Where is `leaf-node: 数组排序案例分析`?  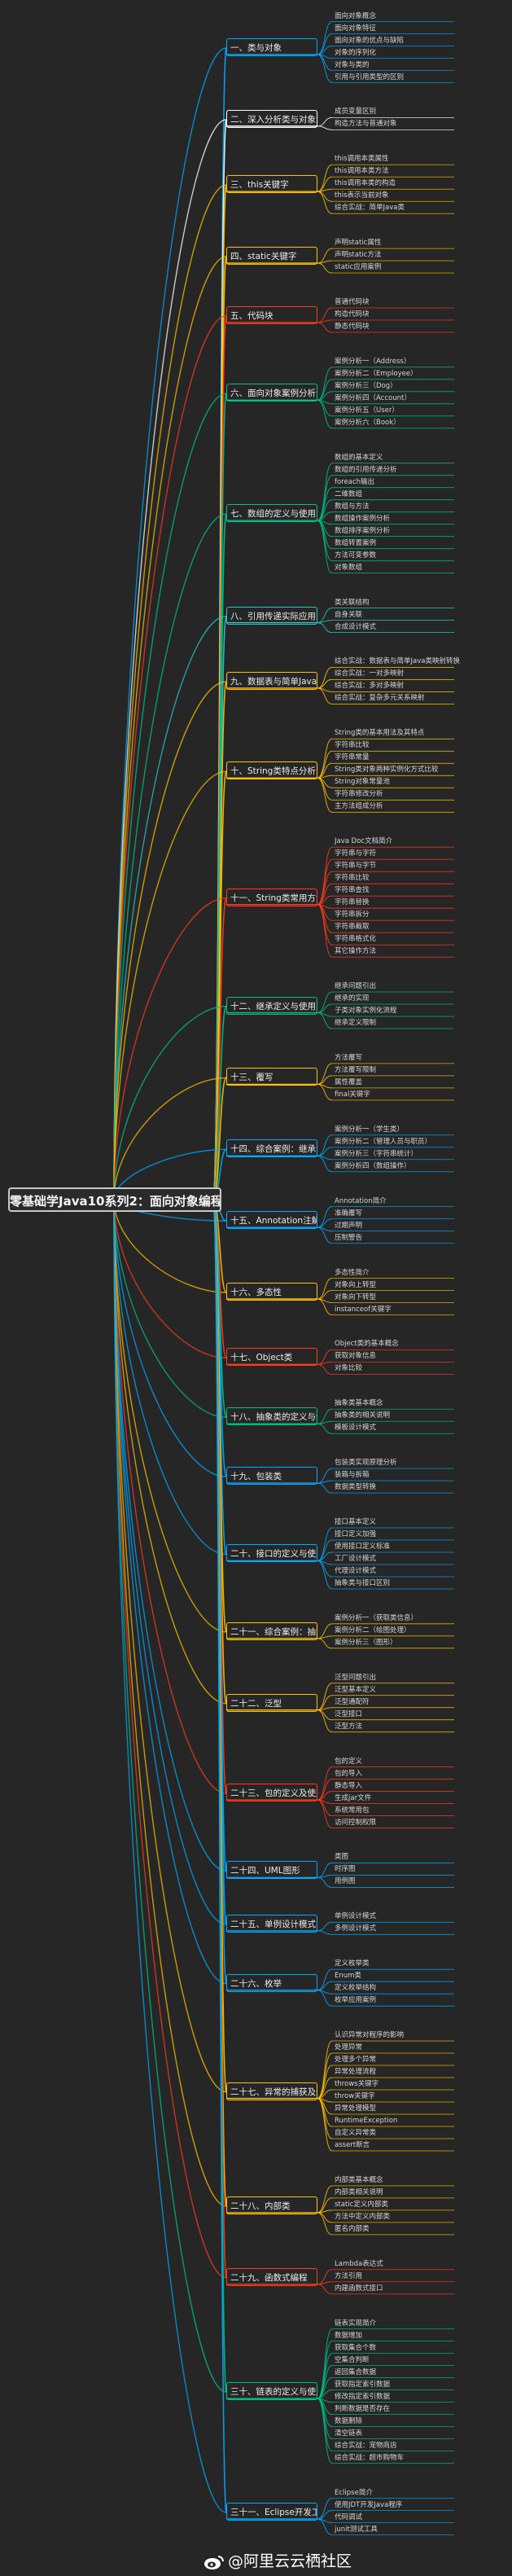
leaf-node: 数组排序案例分析 is located at coordinates (363, 530).